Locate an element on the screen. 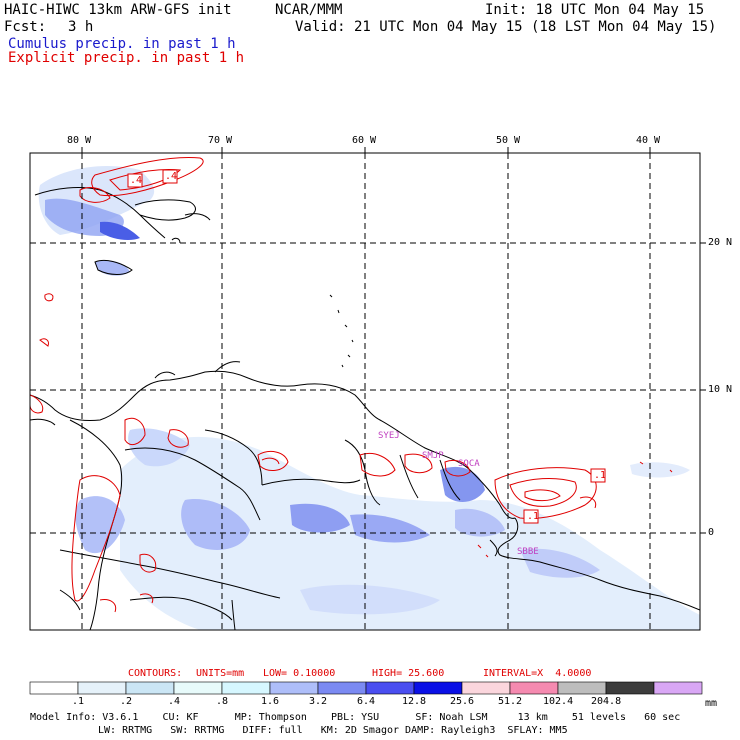  station-label-syej: SYEJ is located at coordinates (389, 436).